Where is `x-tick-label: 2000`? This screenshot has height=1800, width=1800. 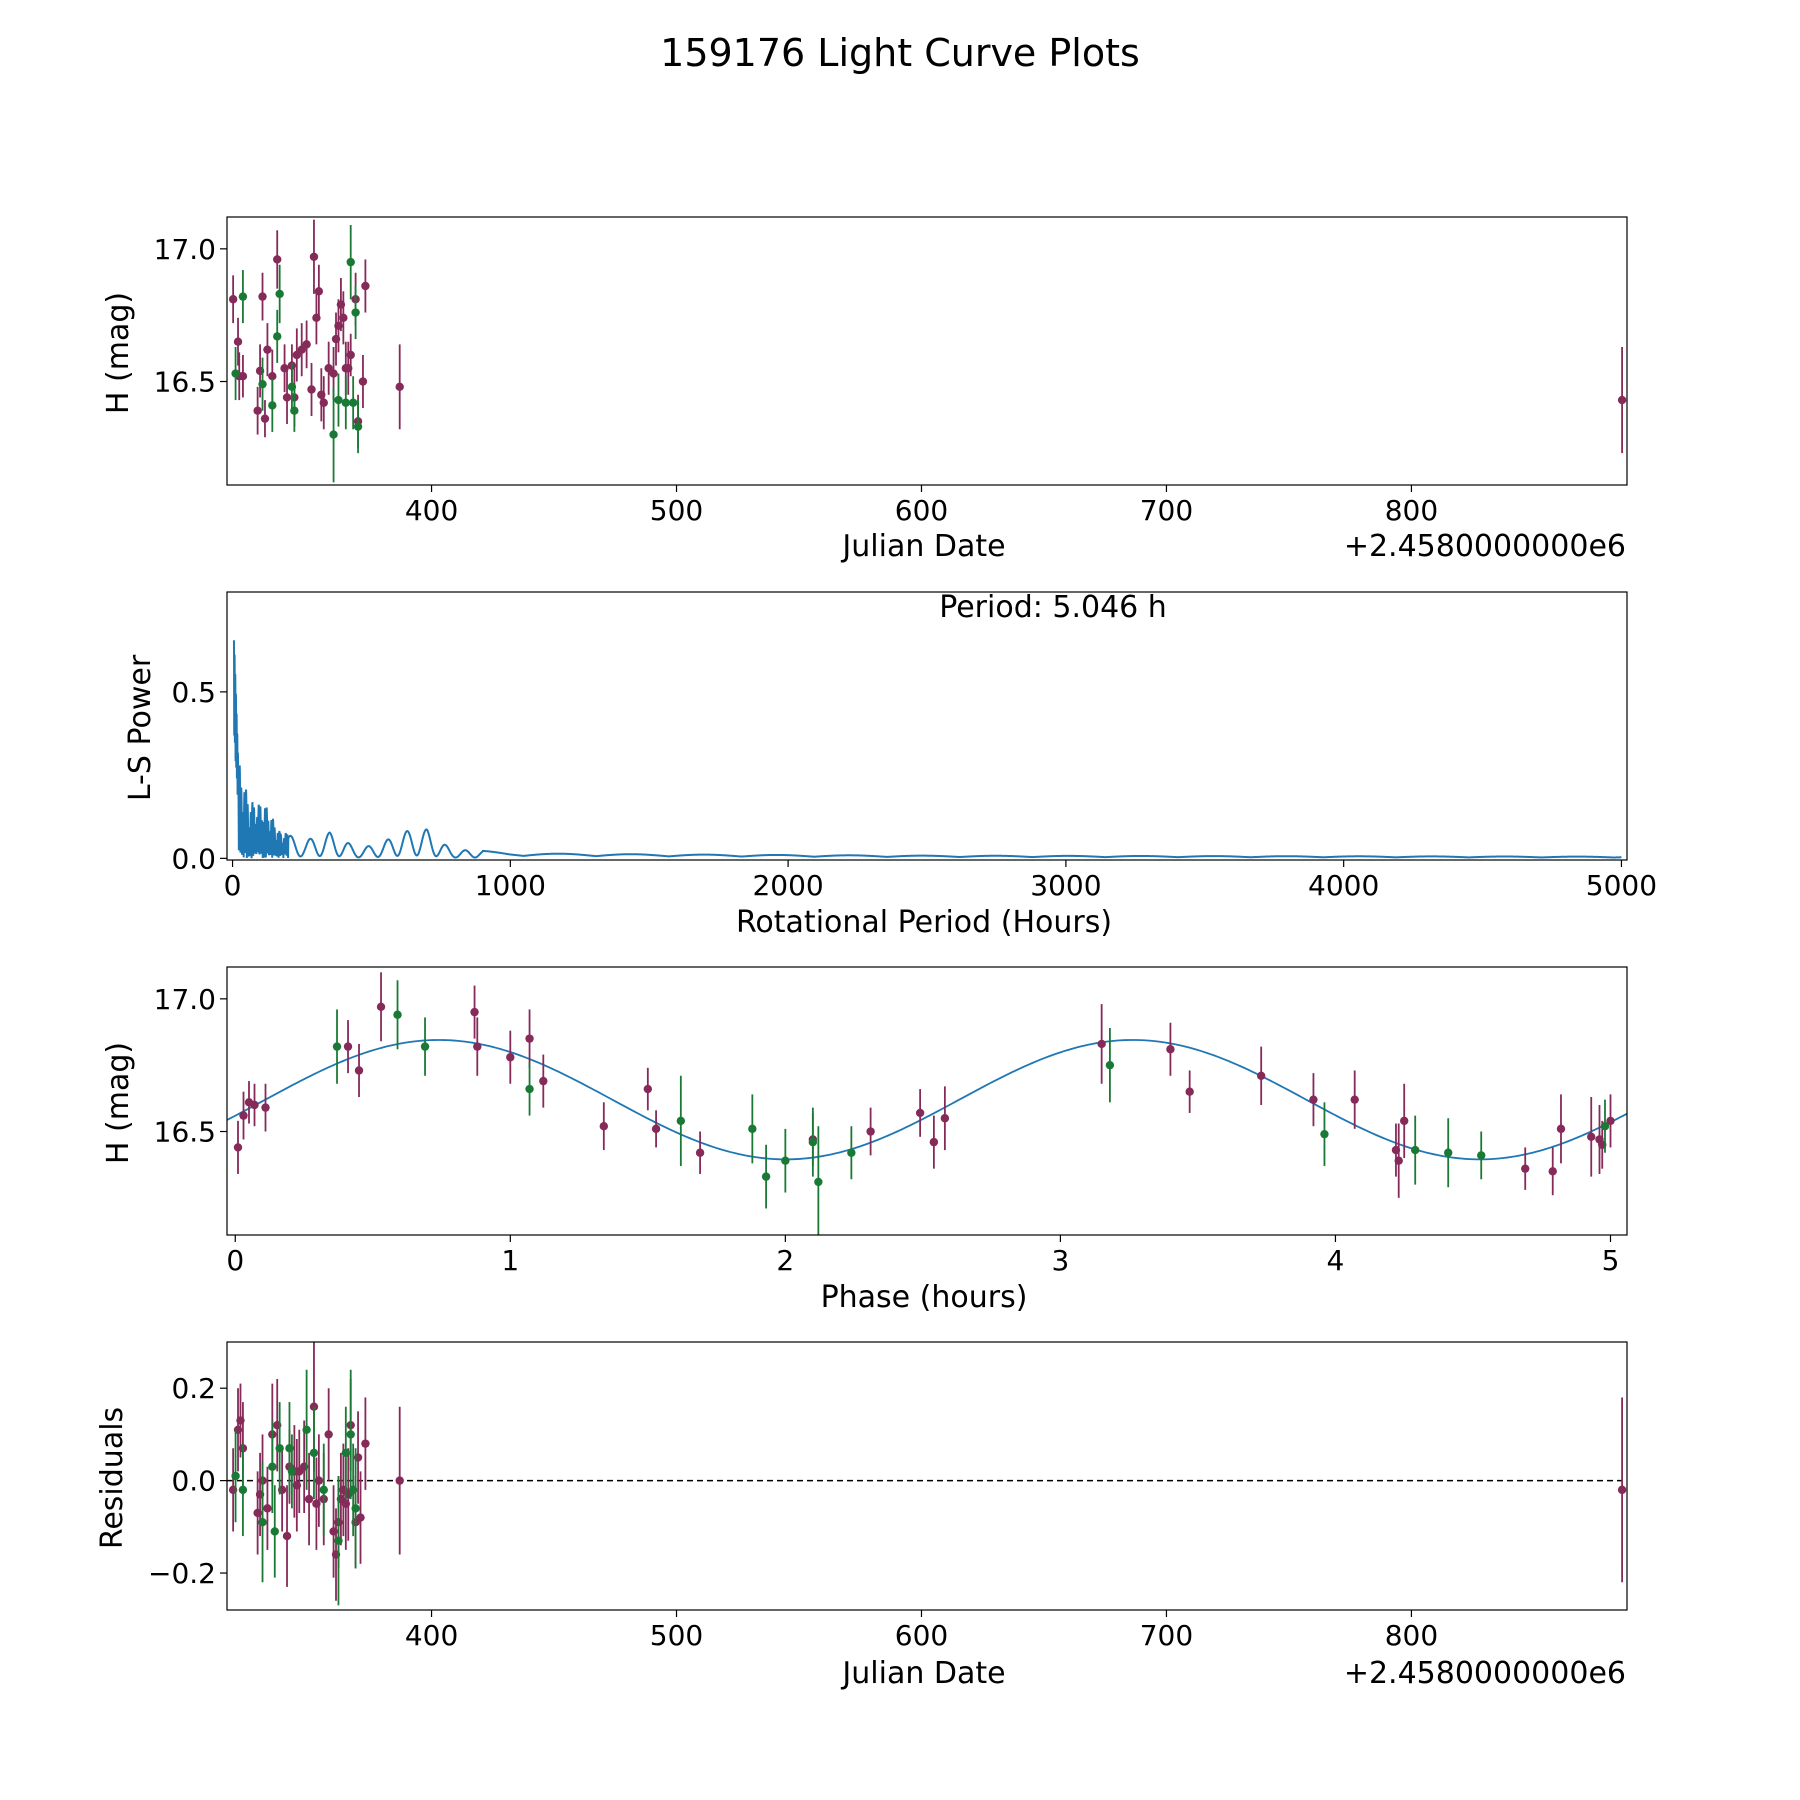 x-tick-label: 2000 is located at coordinates (787, 885).